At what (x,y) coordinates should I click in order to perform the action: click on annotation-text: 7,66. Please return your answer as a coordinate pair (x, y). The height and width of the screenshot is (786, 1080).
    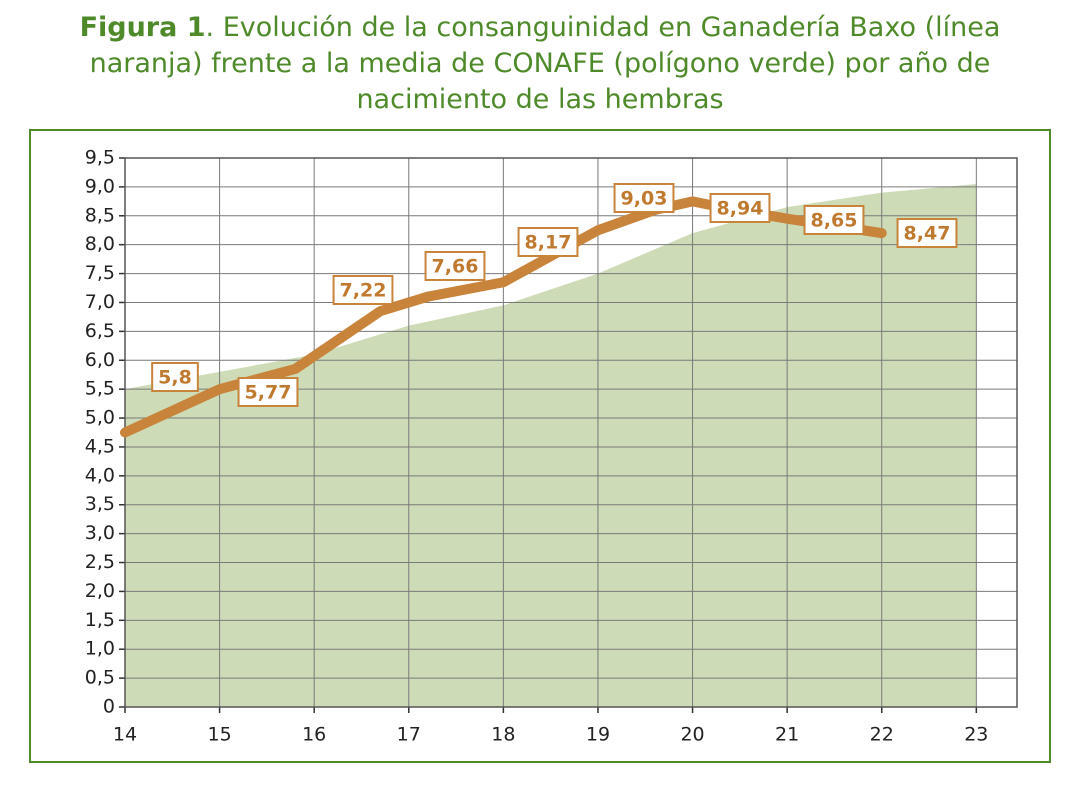
    Looking at the image, I should click on (455, 267).